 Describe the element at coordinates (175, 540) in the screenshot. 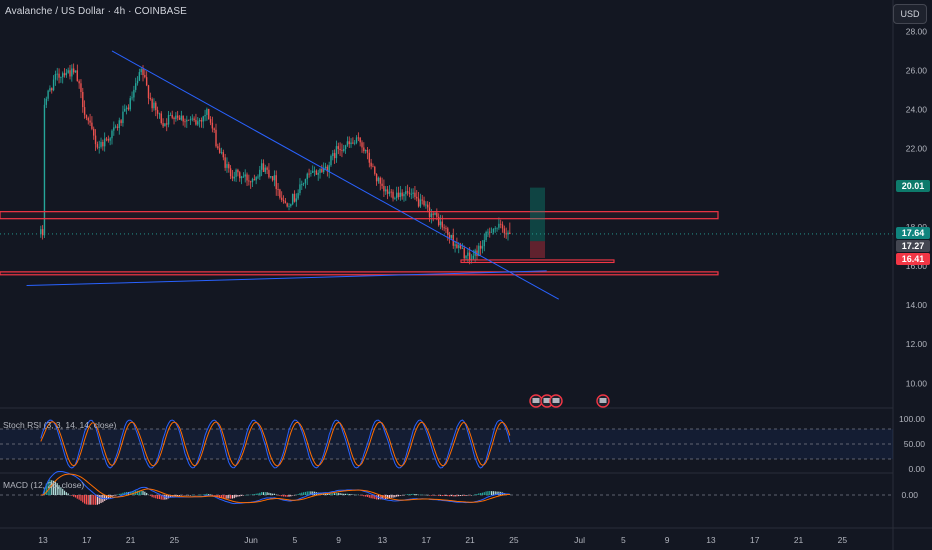

I see `time-tick-label: 25` at that location.